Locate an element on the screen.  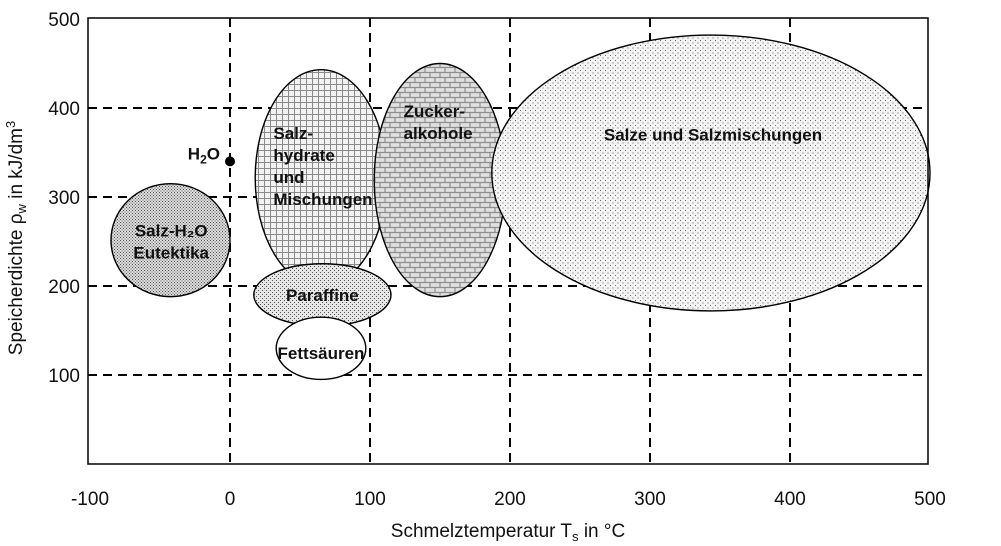
y-tick-label: 300 is located at coordinates (64, 198).